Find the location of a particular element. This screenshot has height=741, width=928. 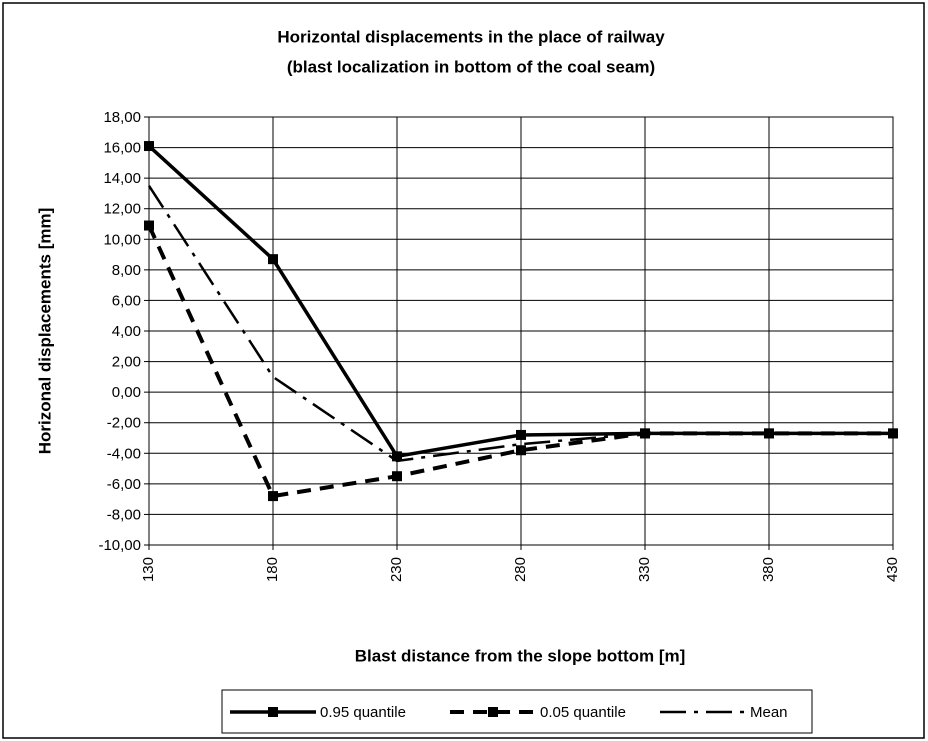

y-axis-label: Horizonal displacements [mm] is located at coordinates (44, 331).